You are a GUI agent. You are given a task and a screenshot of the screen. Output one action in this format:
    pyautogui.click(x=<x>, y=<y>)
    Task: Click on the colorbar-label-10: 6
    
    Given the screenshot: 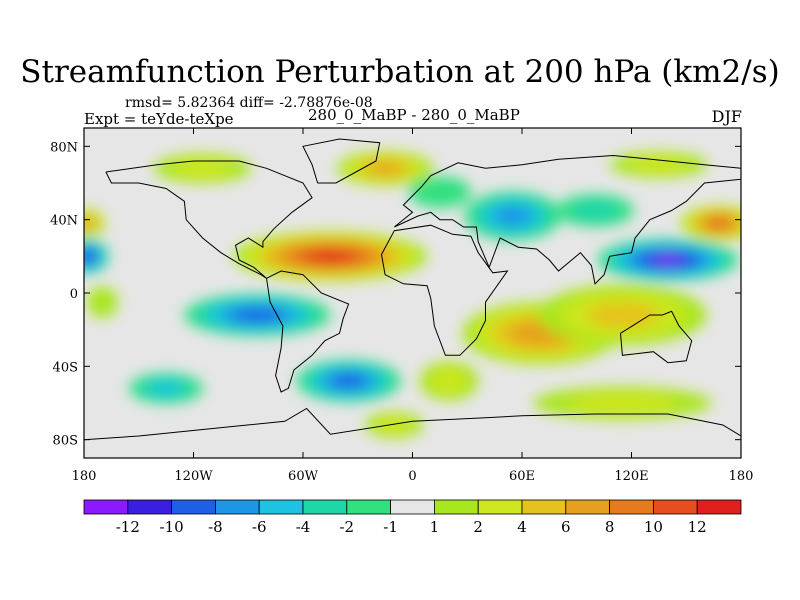 What is the action you would take?
    pyautogui.click(x=566, y=527)
    